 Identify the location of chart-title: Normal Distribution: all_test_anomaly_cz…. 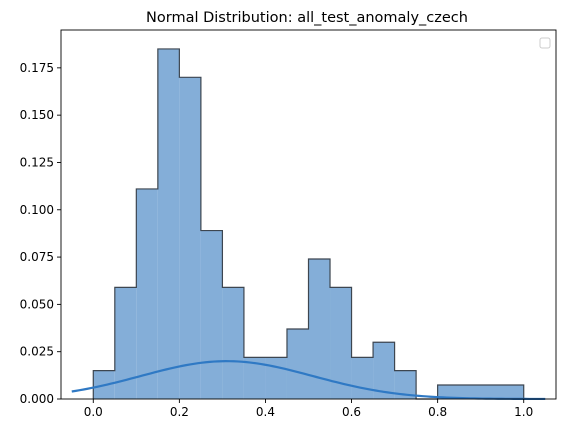
(307, 18).